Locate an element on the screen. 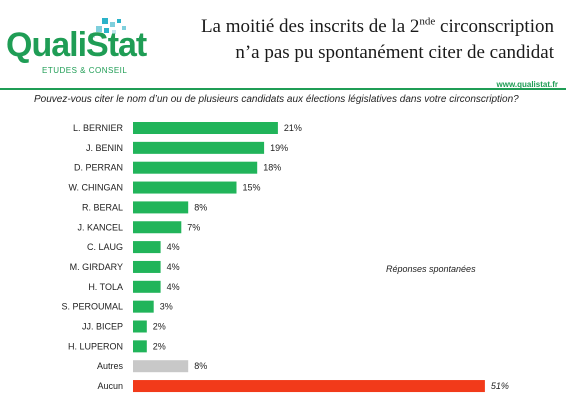 The image size is (566, 413). value-label: 3% is located at coordinates (166, 307).